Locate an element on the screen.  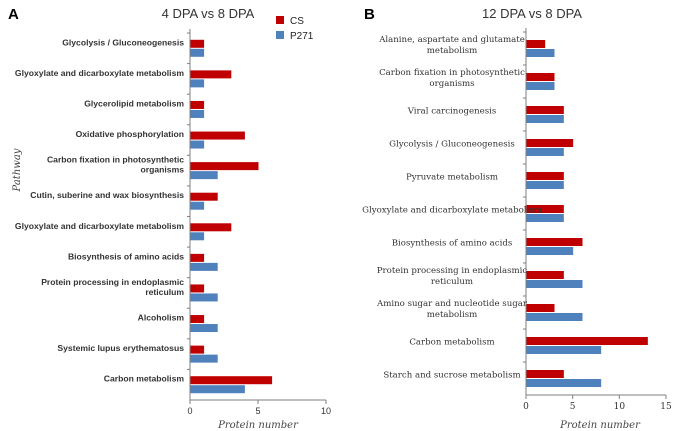
panel-b-category-label: Biosynthesis of amino acids is located at coordinates (452, 244).